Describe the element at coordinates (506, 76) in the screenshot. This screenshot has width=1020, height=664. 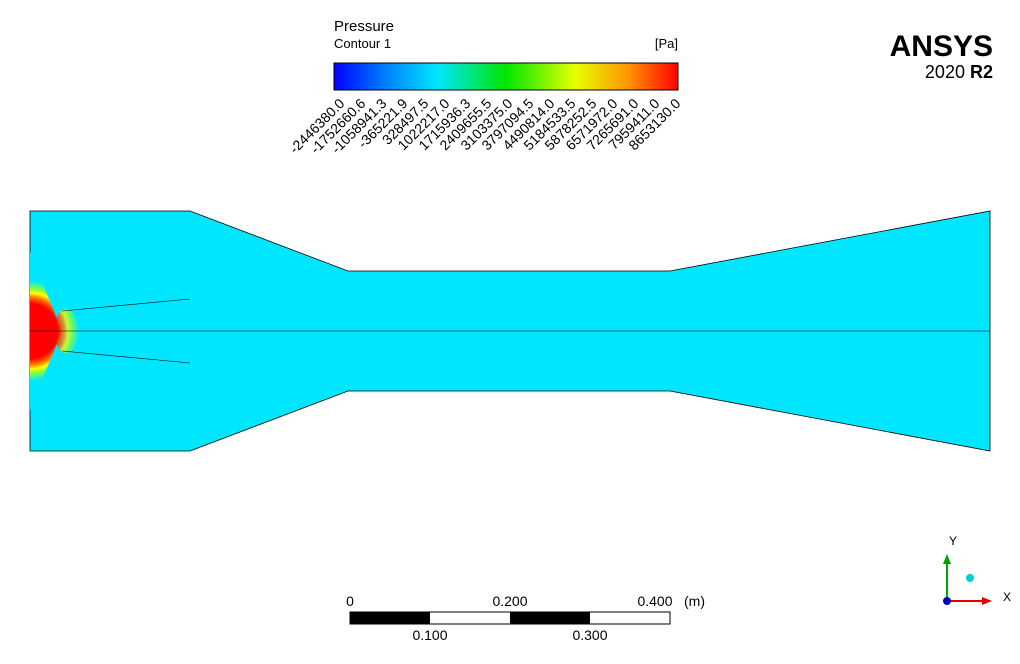
I see `color-bar` at that location.